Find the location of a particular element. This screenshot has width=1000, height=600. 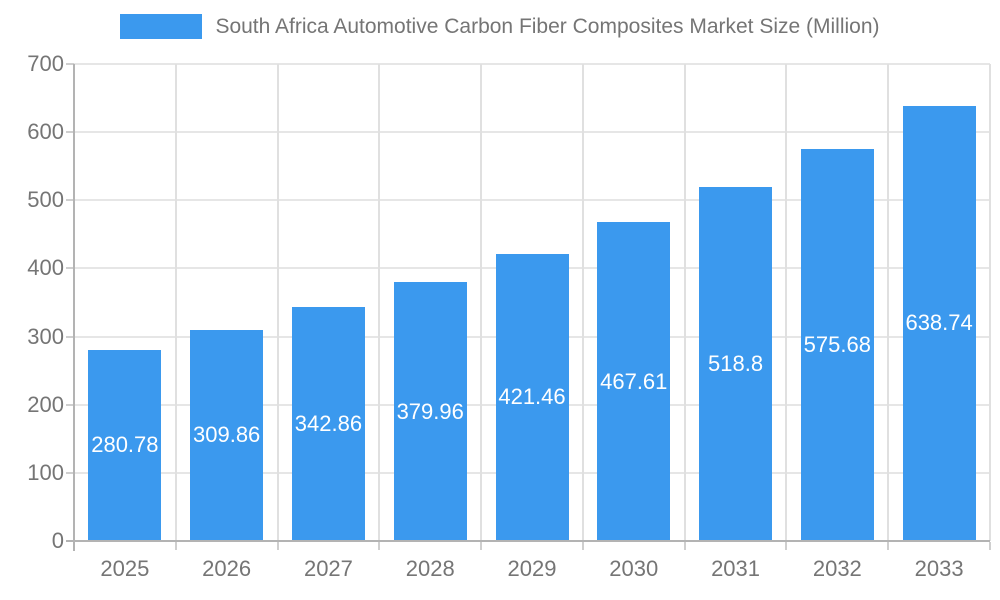

y-axis-tick-label: 100 is located at coordinates (45, 472).